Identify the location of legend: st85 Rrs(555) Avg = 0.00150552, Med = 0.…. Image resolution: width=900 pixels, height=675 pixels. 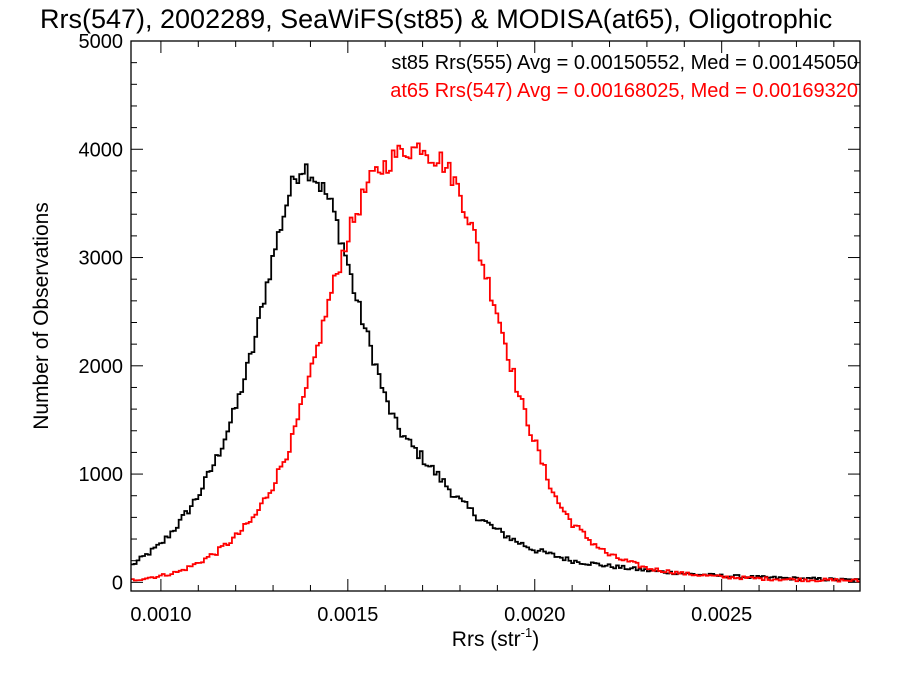
(624, 77).